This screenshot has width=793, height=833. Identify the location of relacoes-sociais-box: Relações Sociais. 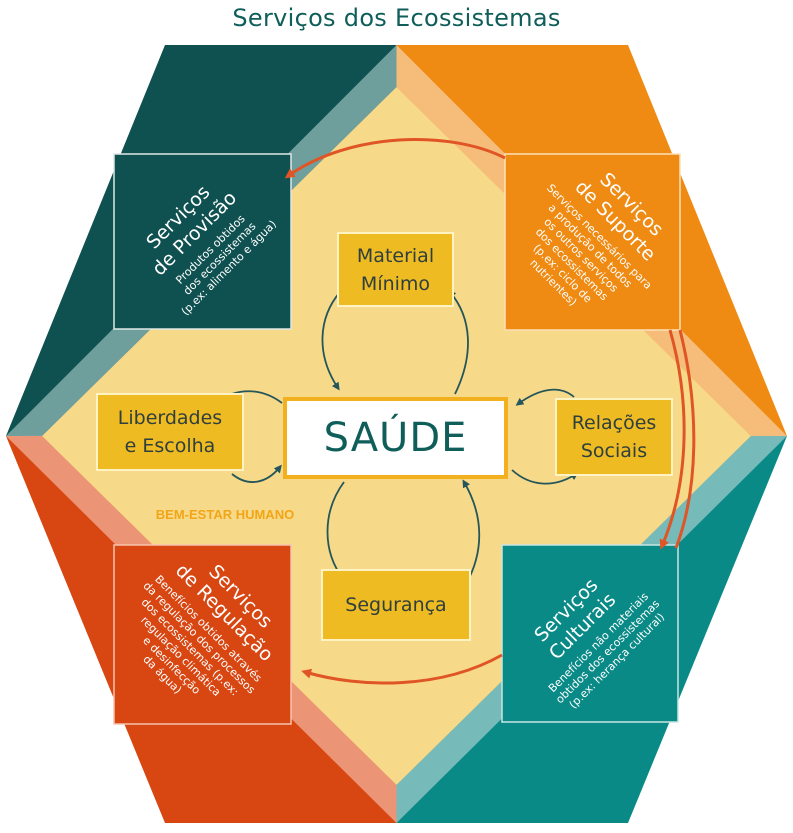
(614, 437).